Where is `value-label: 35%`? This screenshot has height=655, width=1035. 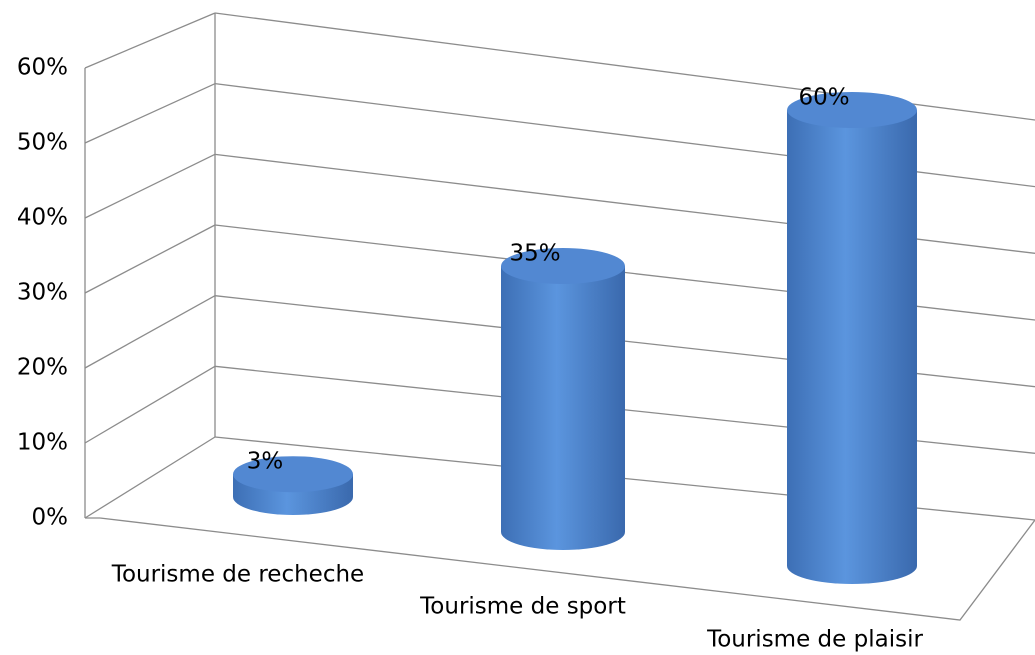
value-label: 35% is located at coordinates (534, 254).